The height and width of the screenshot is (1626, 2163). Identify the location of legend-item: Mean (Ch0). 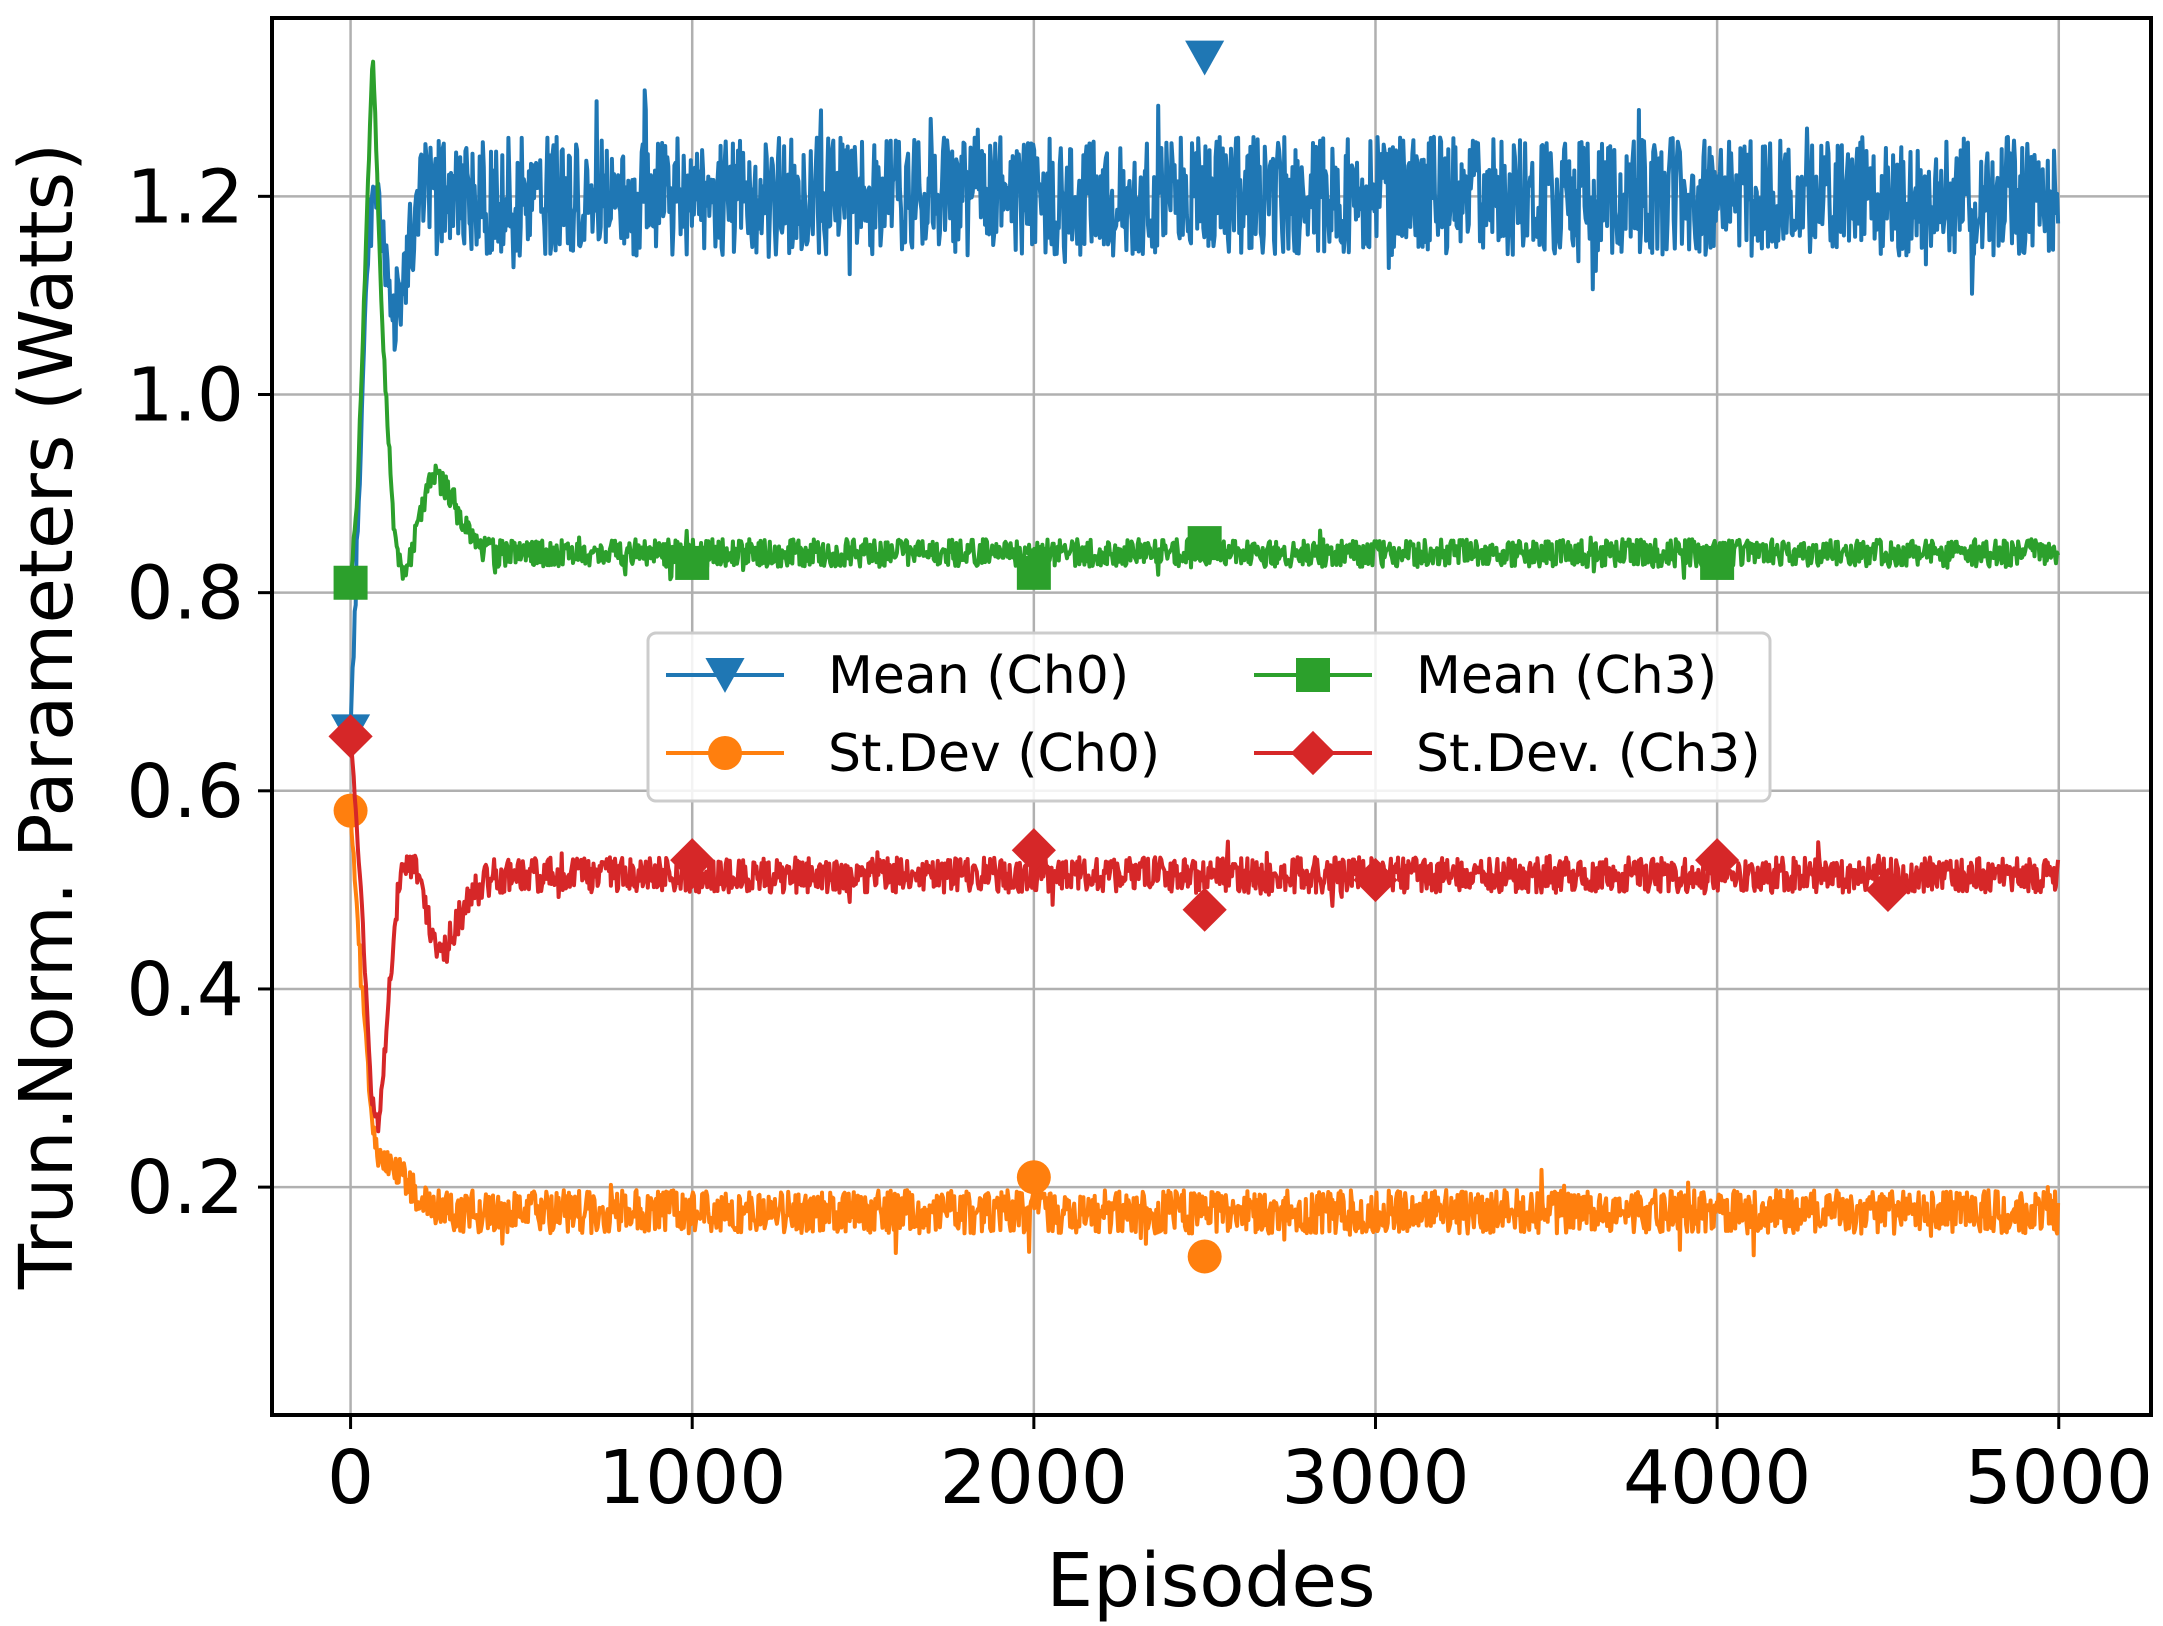
(897, 676).